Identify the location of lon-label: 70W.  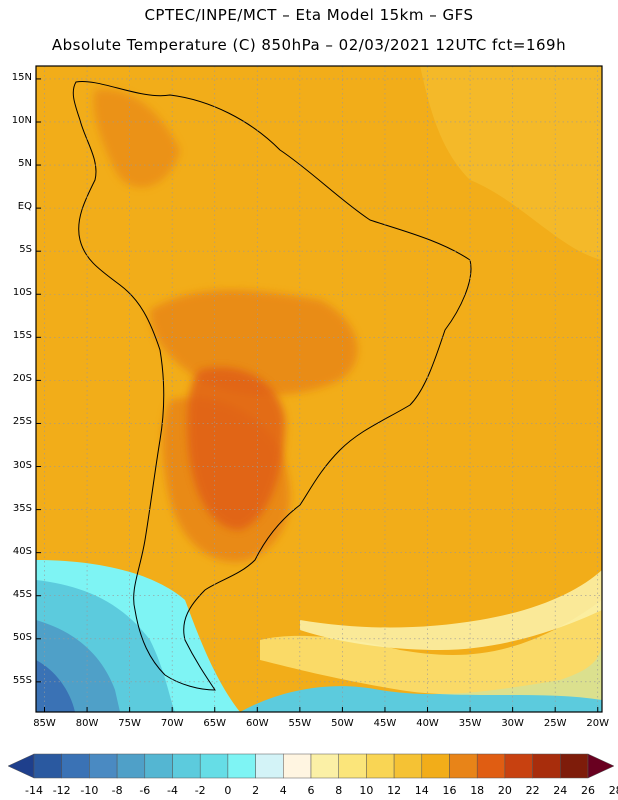
(172, 723).